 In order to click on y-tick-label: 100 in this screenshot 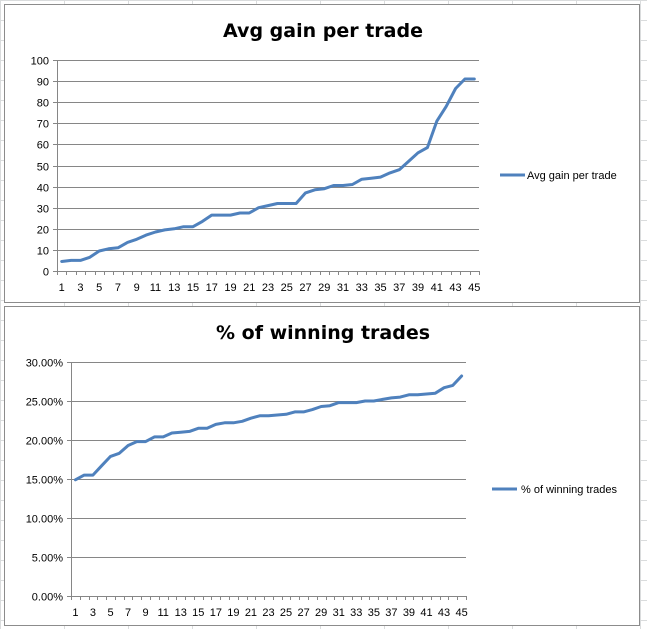, I will do `click(40, 62)`.